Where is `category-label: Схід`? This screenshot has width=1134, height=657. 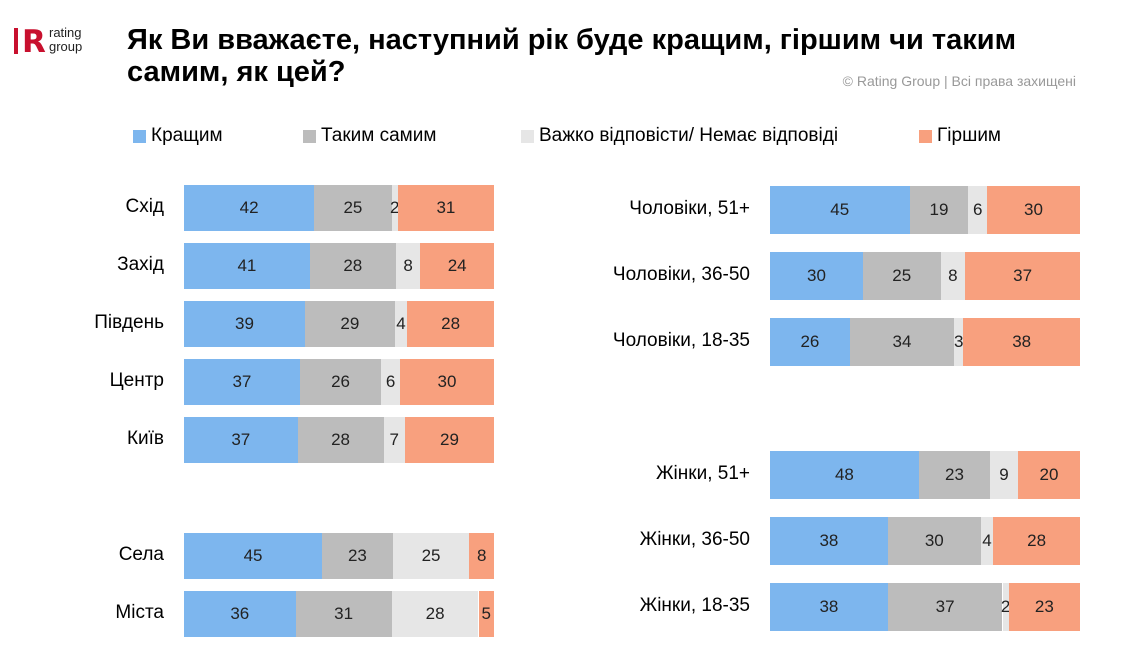 category-label: Схід is located at coordinates (144, 206).